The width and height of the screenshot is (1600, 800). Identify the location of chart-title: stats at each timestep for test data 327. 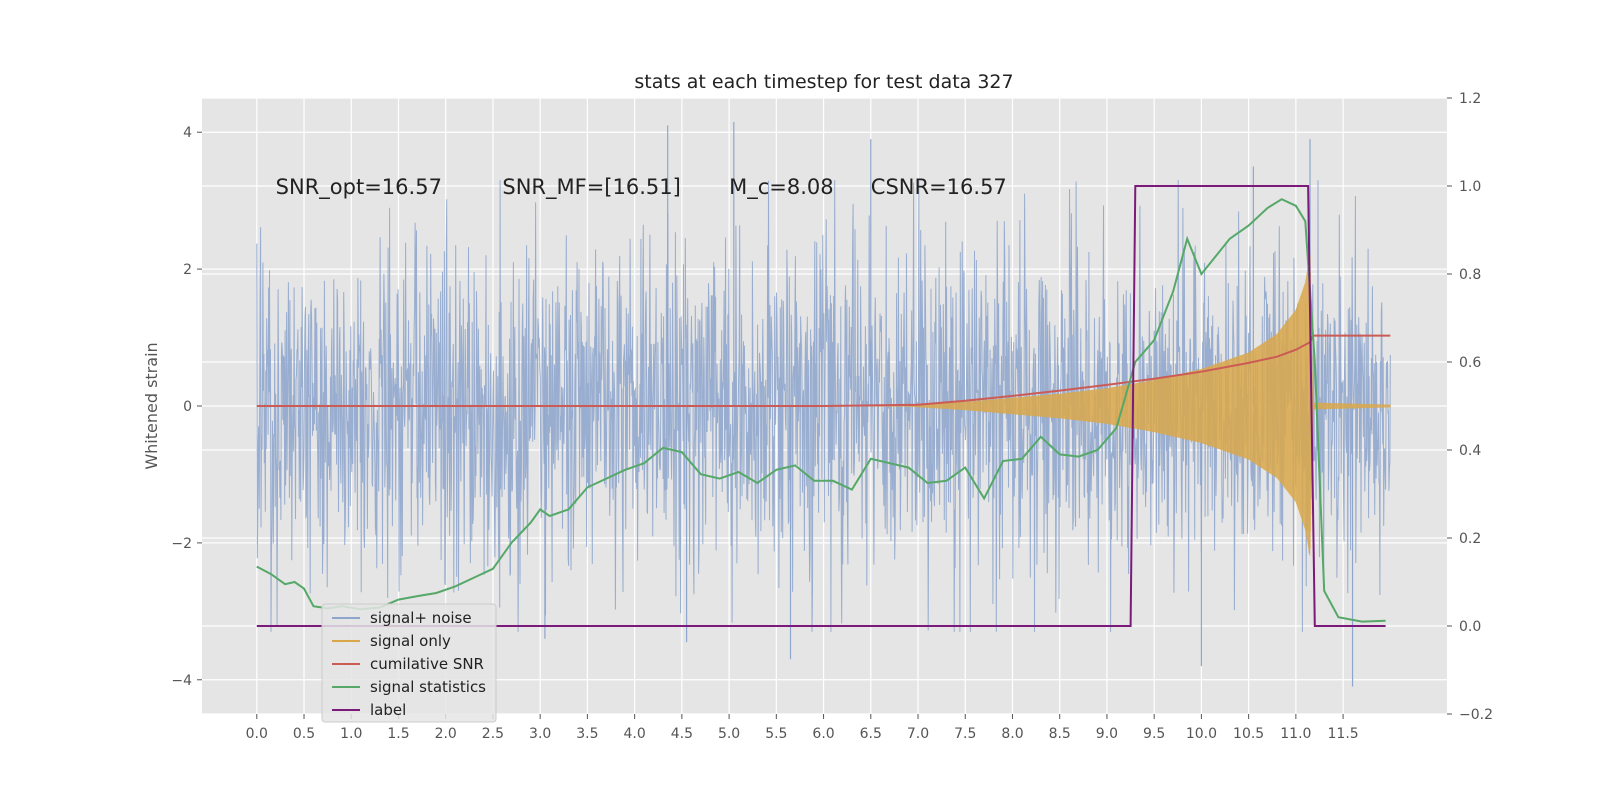
(823, 82).